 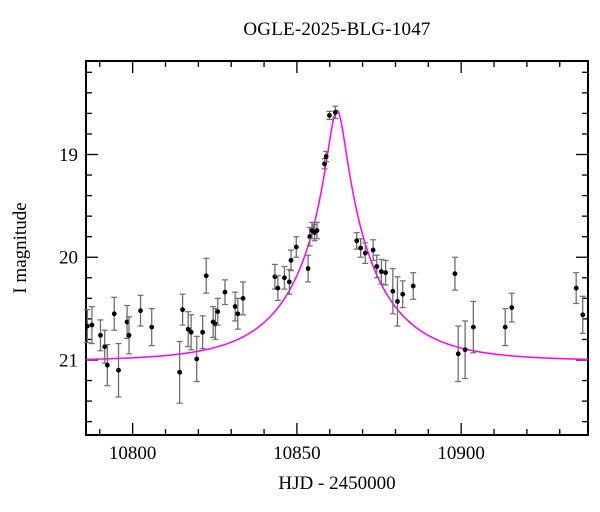 What do you see at coordinates (68, 360) in the screenshot?
I see `y-tick-label: 21` at bounding box center [68, 360].